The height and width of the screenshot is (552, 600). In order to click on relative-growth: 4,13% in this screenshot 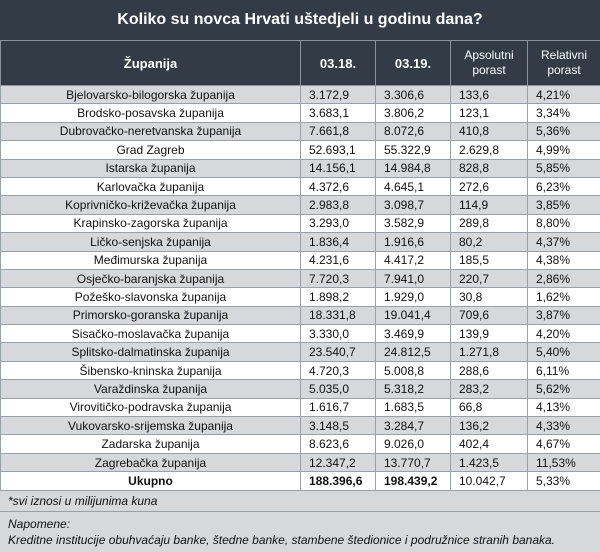, I will do `click(564, 407)`.